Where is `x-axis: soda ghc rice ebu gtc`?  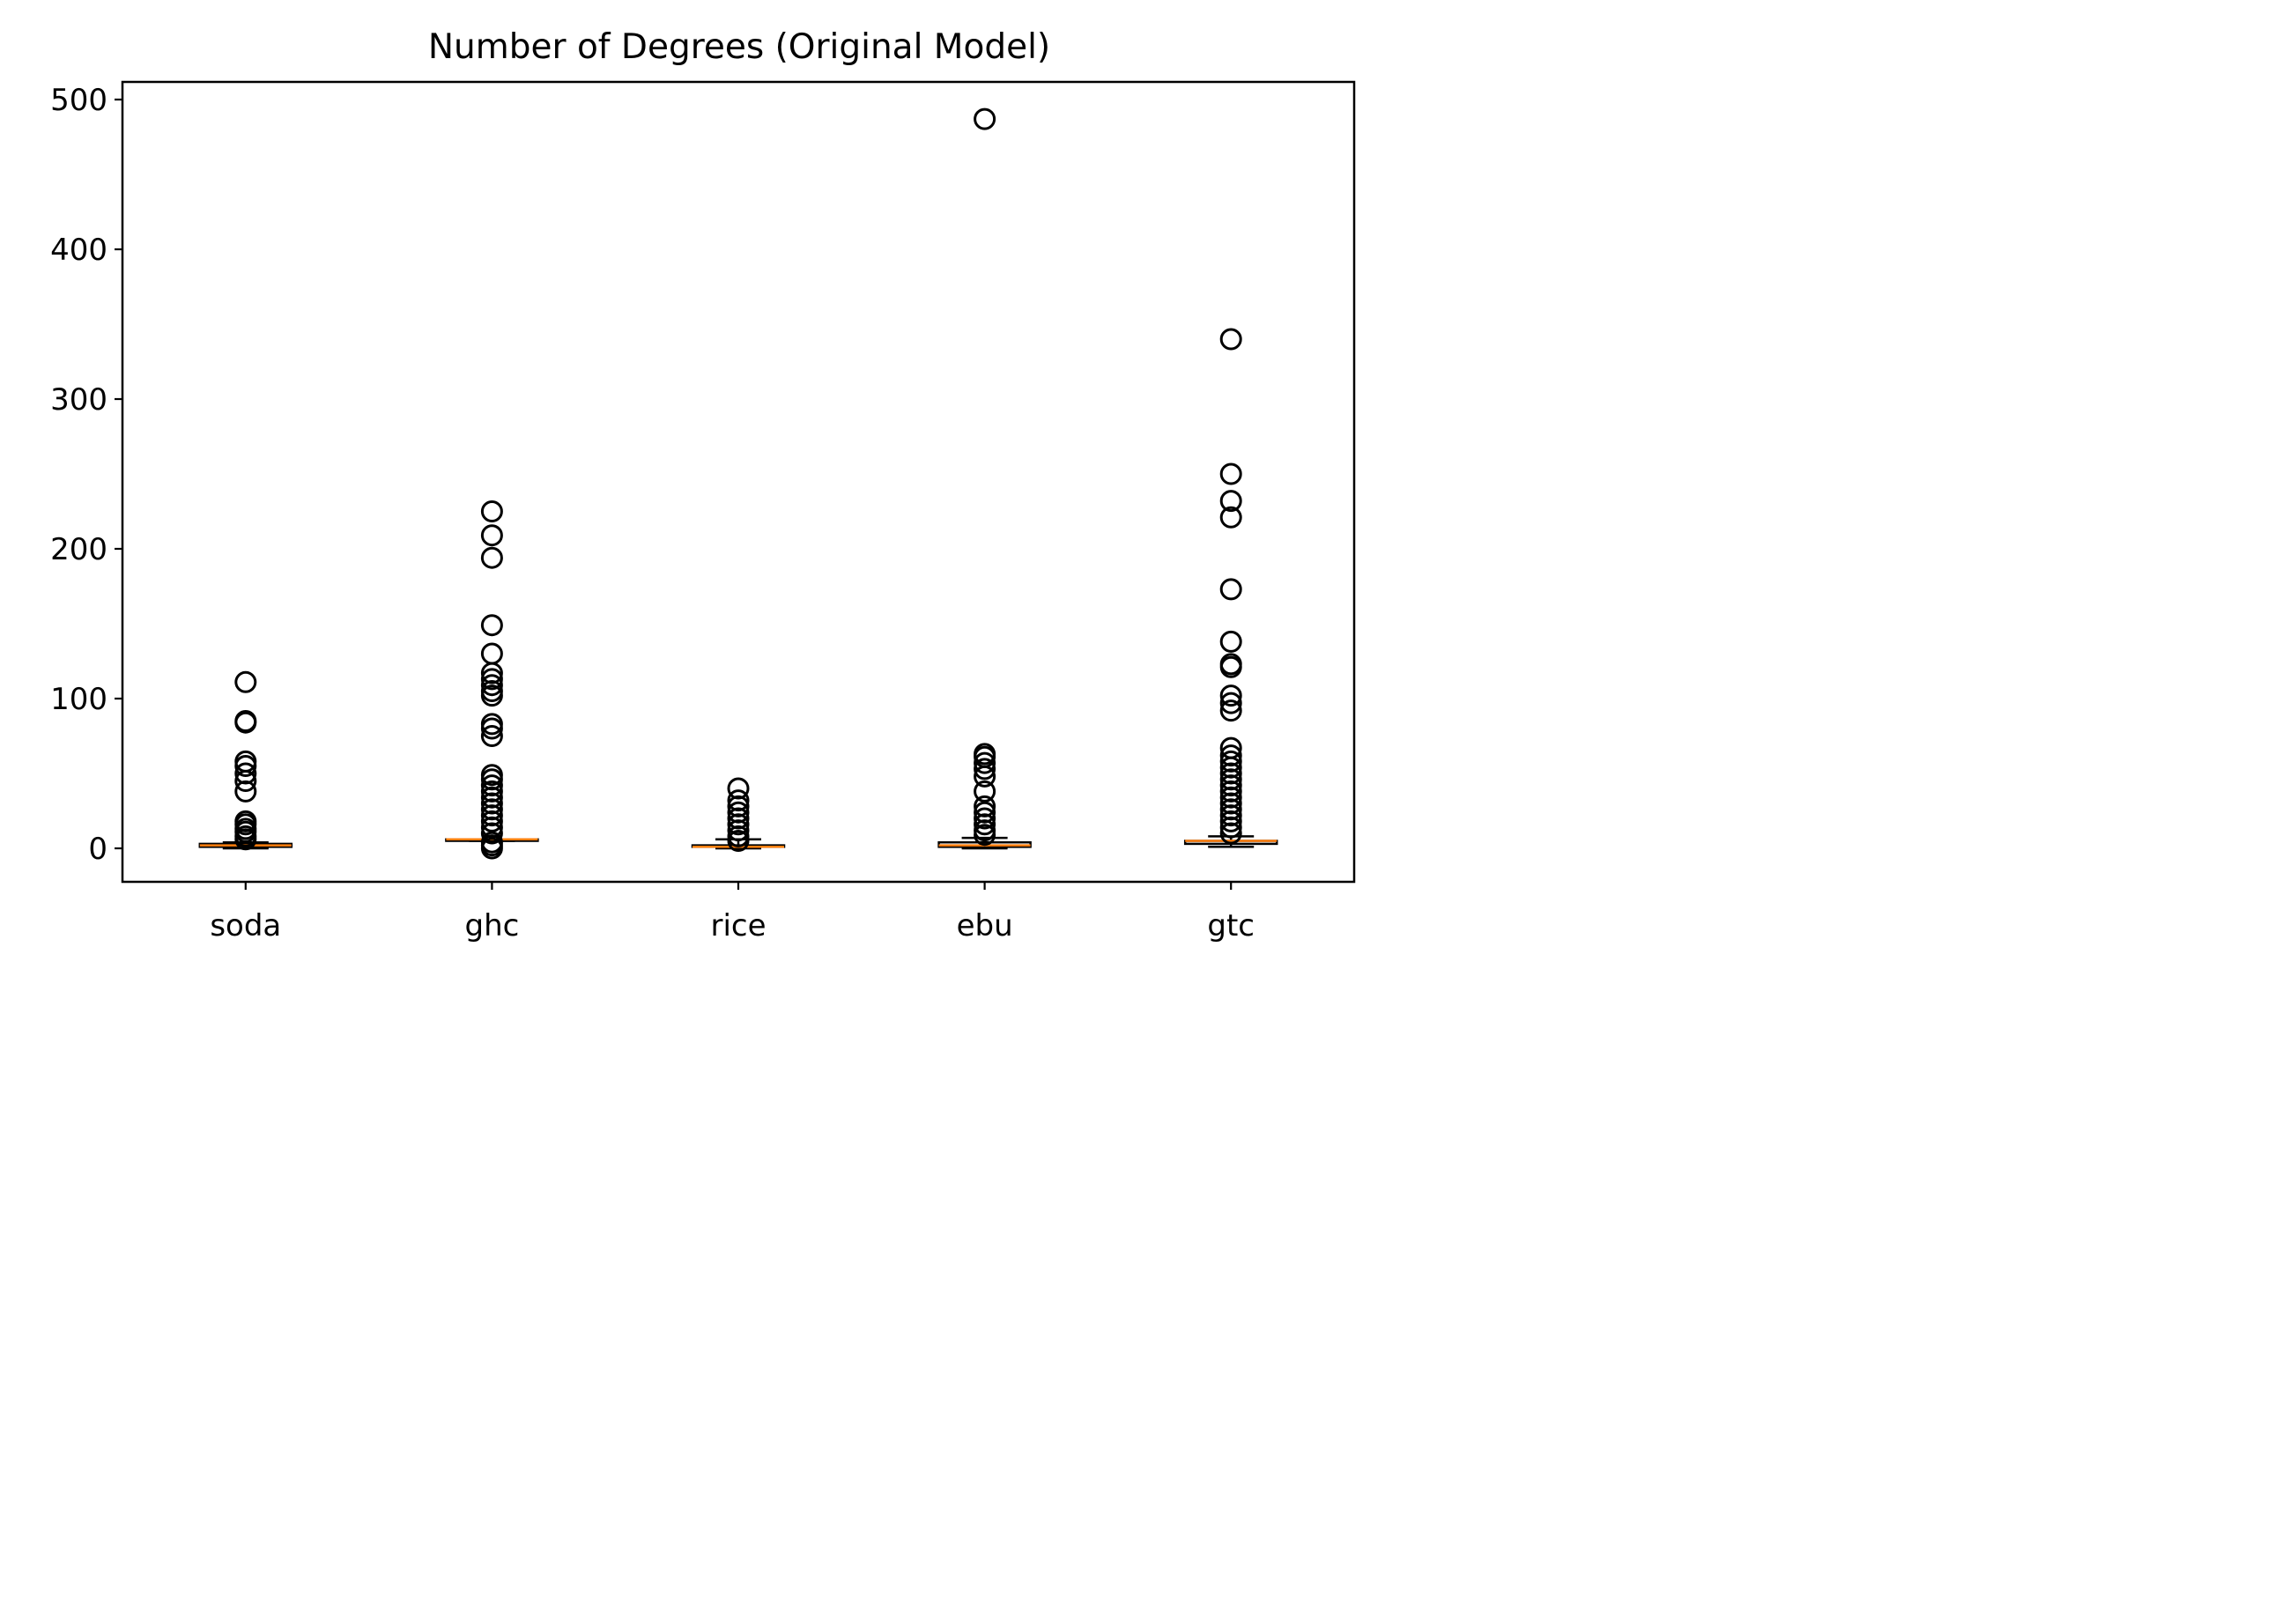
x-axis: soda ghc rice ebu gtc is located at coordinates (732, 912).